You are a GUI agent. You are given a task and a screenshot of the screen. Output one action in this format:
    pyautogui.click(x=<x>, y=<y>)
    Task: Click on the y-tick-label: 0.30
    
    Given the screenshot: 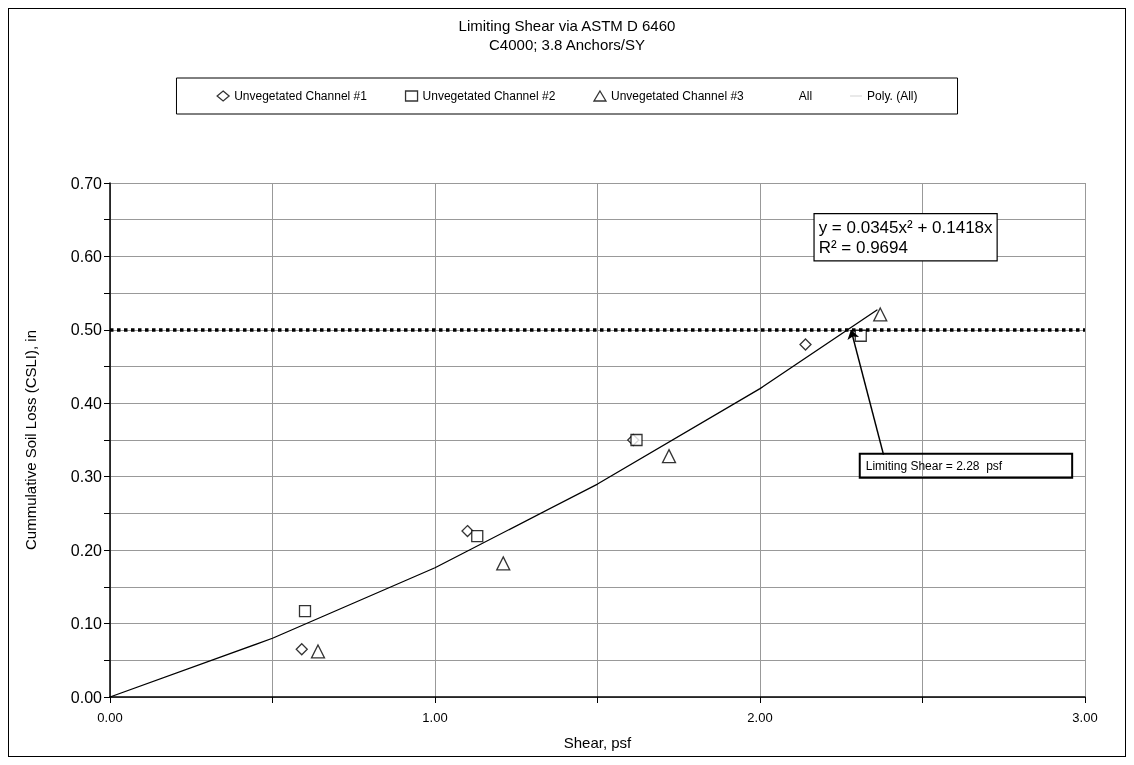 What is the action you would take?
    pyautogui.click(x=86, y=477)
    